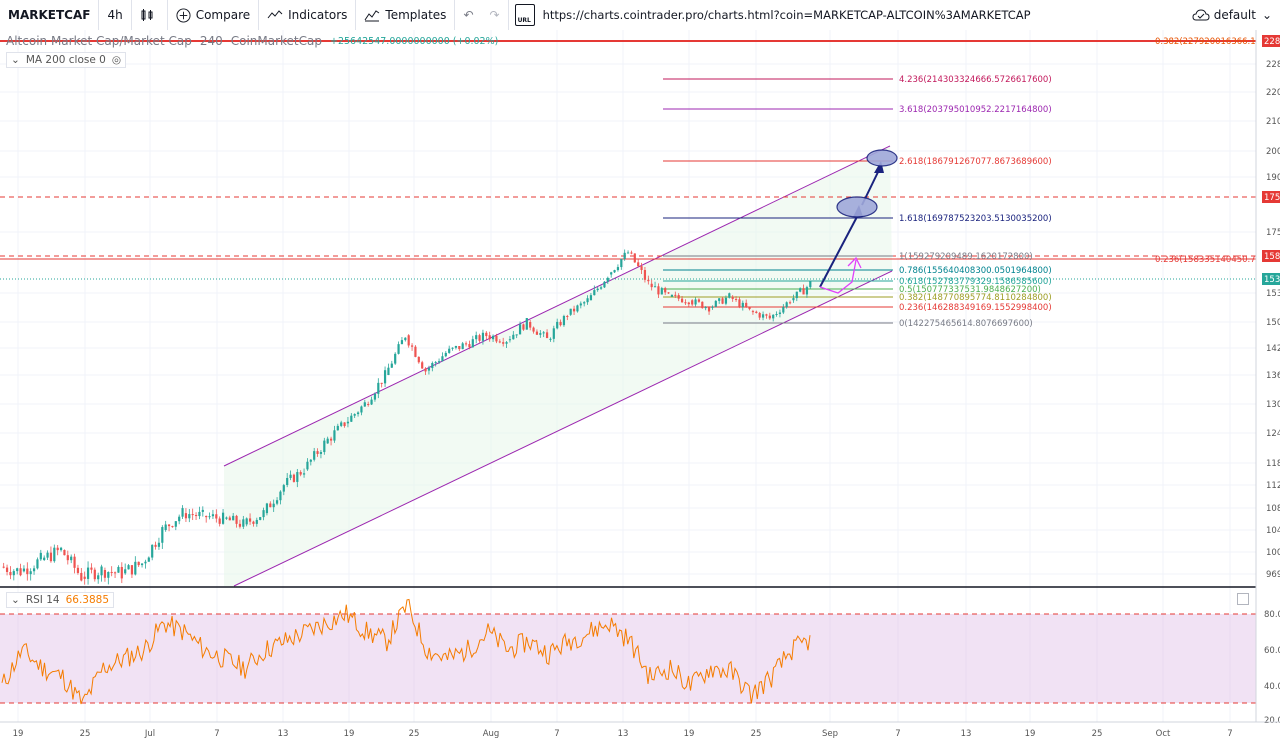 The height and width of the screenshot is (742, 1280). What do you see at coordinates (1273, 93) in the screenshot?
I see `price-tick: 2200` at bounding box center [1273, 93].